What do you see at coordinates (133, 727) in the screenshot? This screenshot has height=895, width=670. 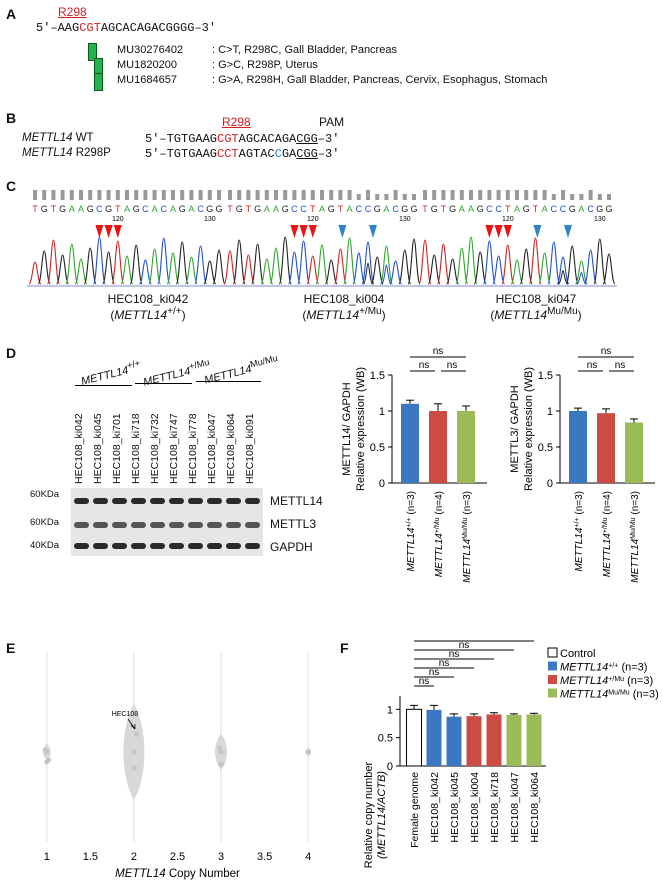 I see `annotation-arrowhead` at bounding box center [133, 727].